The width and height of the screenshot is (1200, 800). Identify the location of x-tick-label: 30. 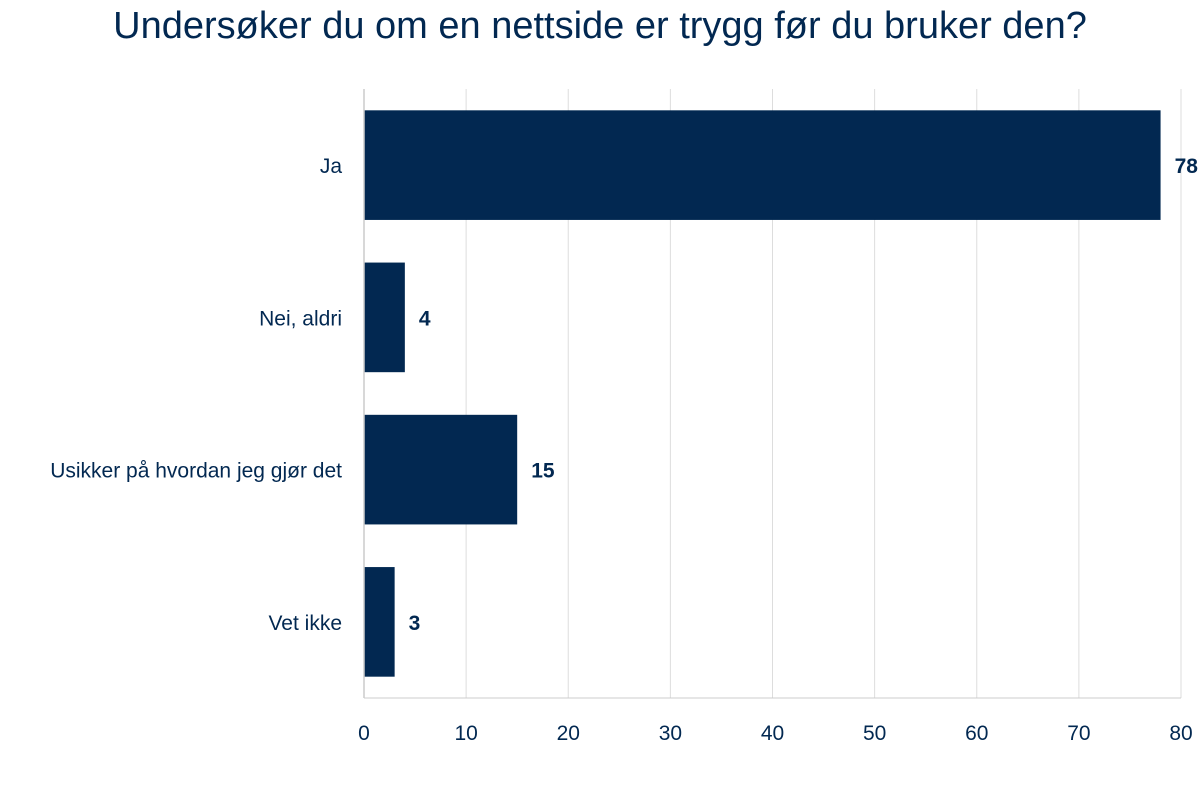
(670, 733).